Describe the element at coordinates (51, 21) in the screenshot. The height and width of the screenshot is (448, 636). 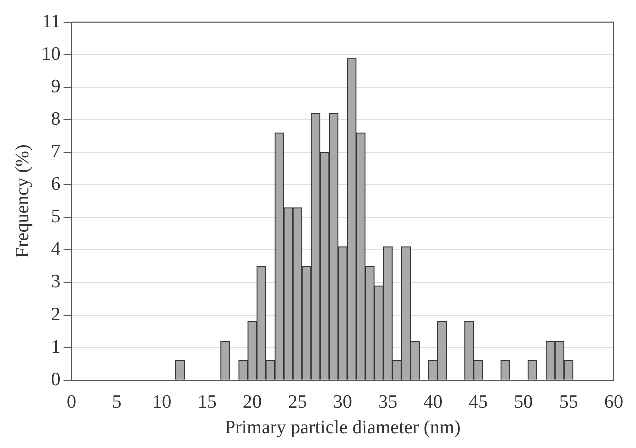
I see `y-tick-label: 11` at that location.